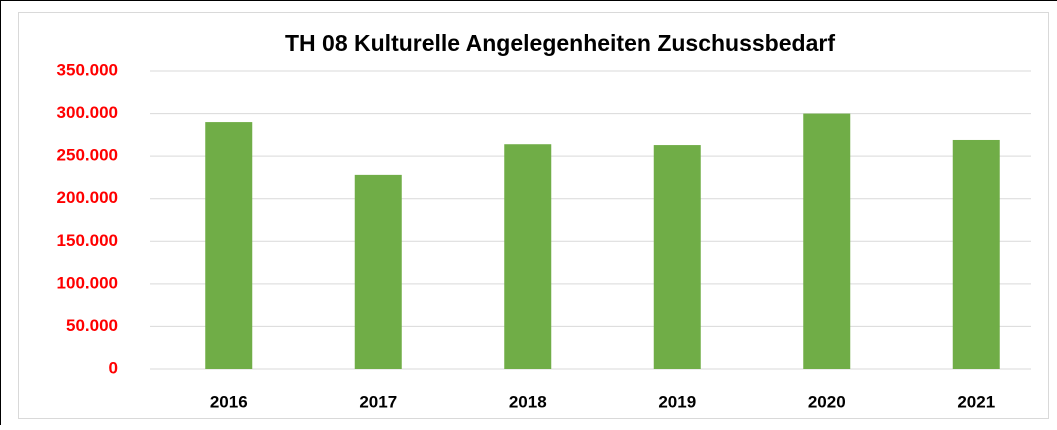 Image resolution: width=1057 pixels, height=430 pixels. Describe the element at coordinates (677, 401) in the screenshot. I see `x-tick-label: 2019` at that location.